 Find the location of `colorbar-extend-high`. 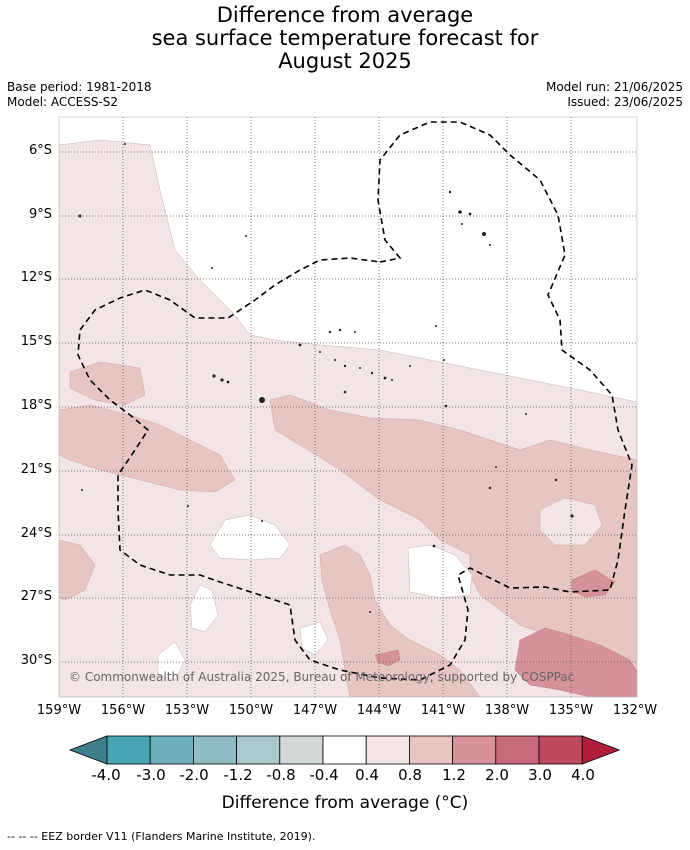

colorbar-extend-high is located at coordinates (601, 750).